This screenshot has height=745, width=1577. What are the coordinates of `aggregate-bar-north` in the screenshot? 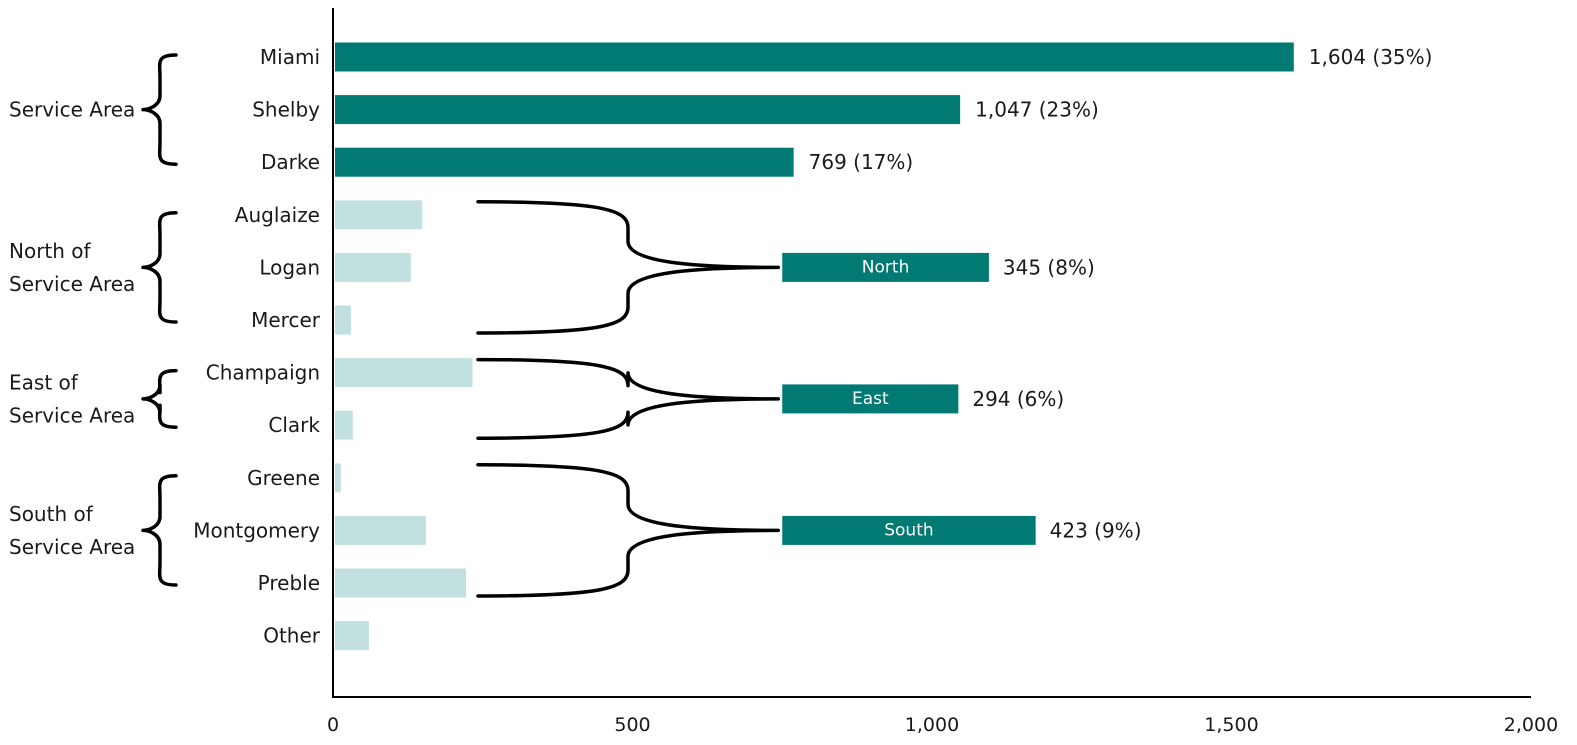 It's located at (885, 267).